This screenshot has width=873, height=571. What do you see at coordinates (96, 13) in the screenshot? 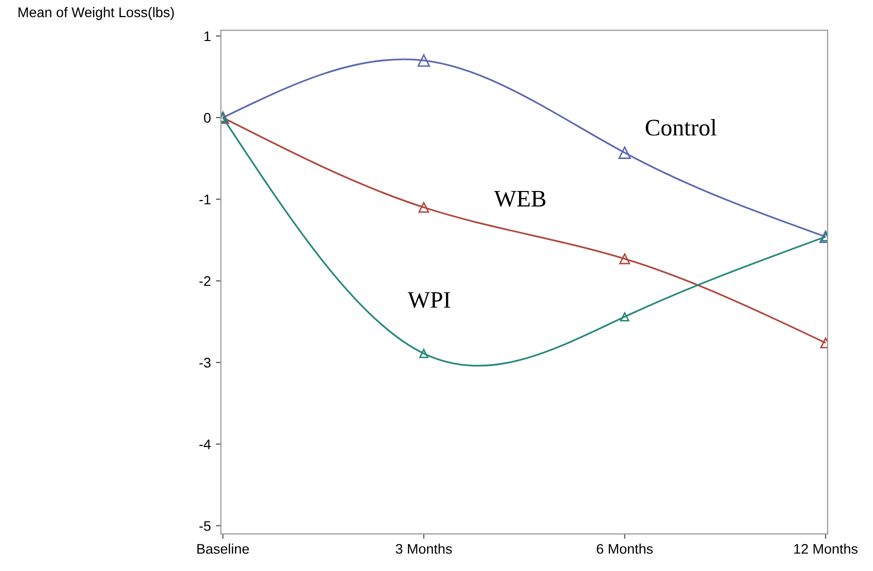
I see `y-axis-title: Mean of Weight Loss(lbs)` at bounding box center [96, 13].